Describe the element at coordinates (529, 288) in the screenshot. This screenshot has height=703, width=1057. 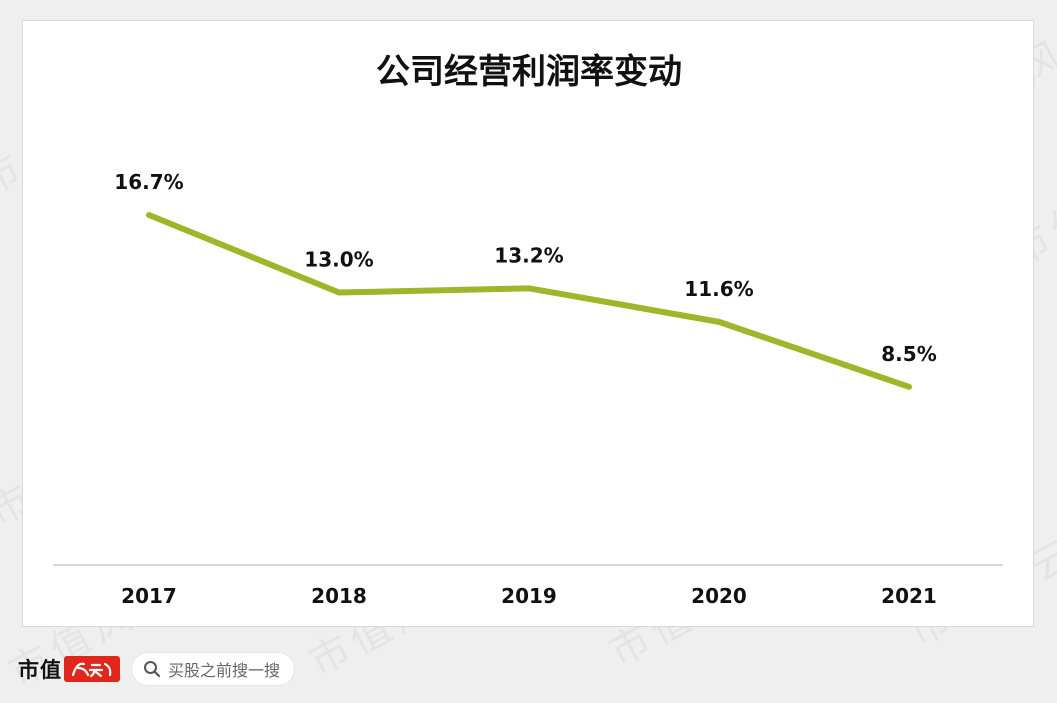
I see `data-point-2019` at that location.